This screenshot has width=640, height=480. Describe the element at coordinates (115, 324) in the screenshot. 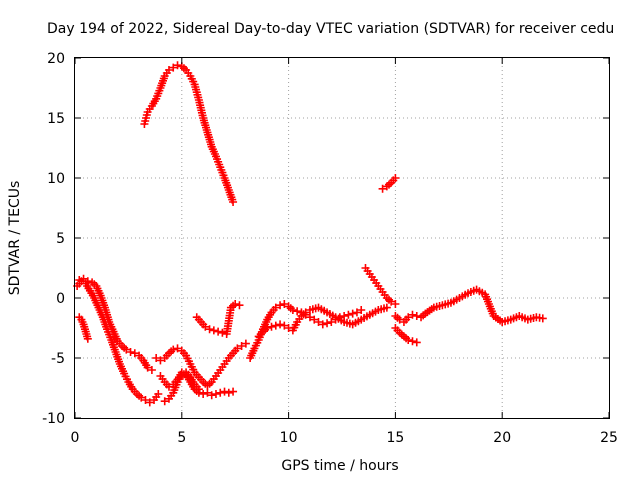

I see `series-early-upper-band` at that location.